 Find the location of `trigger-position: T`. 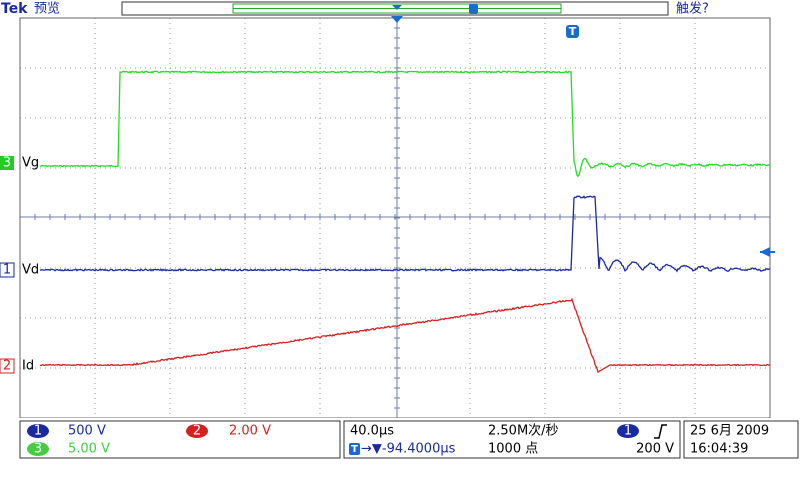

trigger-position: T is located at coordinates (573, 31).